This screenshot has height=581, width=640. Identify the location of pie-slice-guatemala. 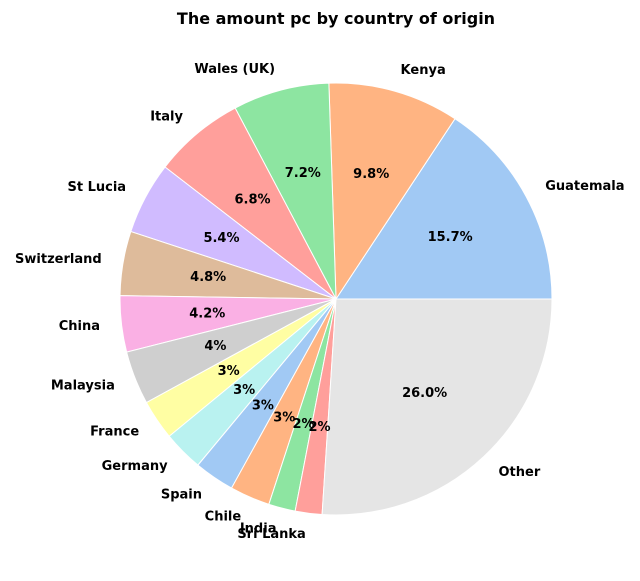
(444, 209).